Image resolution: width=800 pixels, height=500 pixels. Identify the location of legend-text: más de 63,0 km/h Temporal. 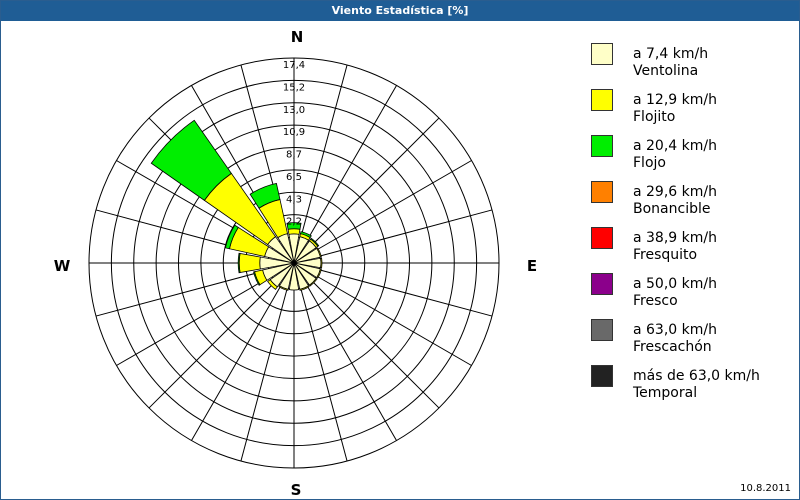
(696, 385).